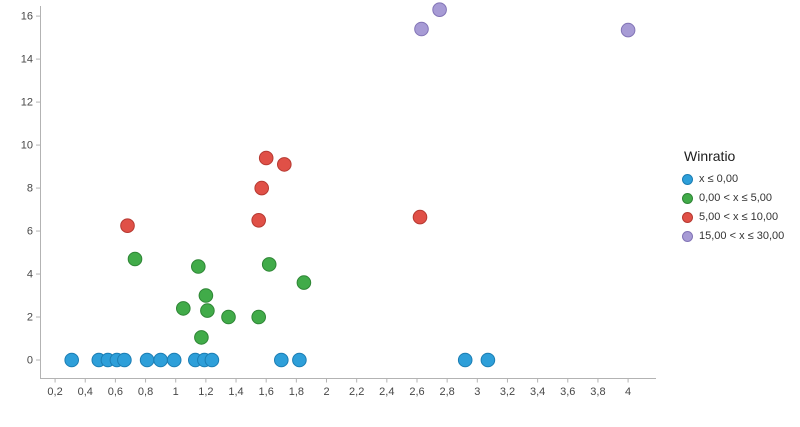  I want to click on y-tick-label: 8, so click(30, 189).